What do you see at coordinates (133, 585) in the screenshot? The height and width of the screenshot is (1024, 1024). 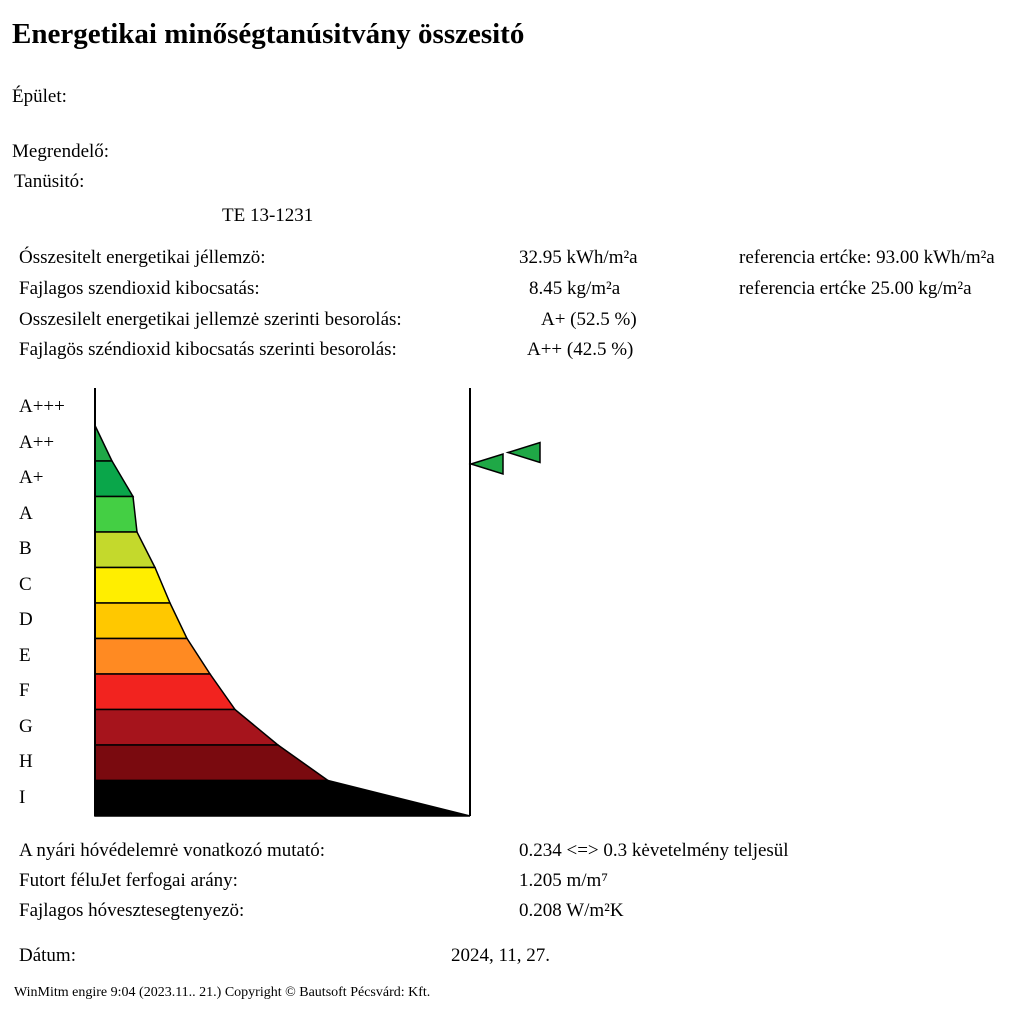 I see `grade-band-c` at bounding box center [133, 585].